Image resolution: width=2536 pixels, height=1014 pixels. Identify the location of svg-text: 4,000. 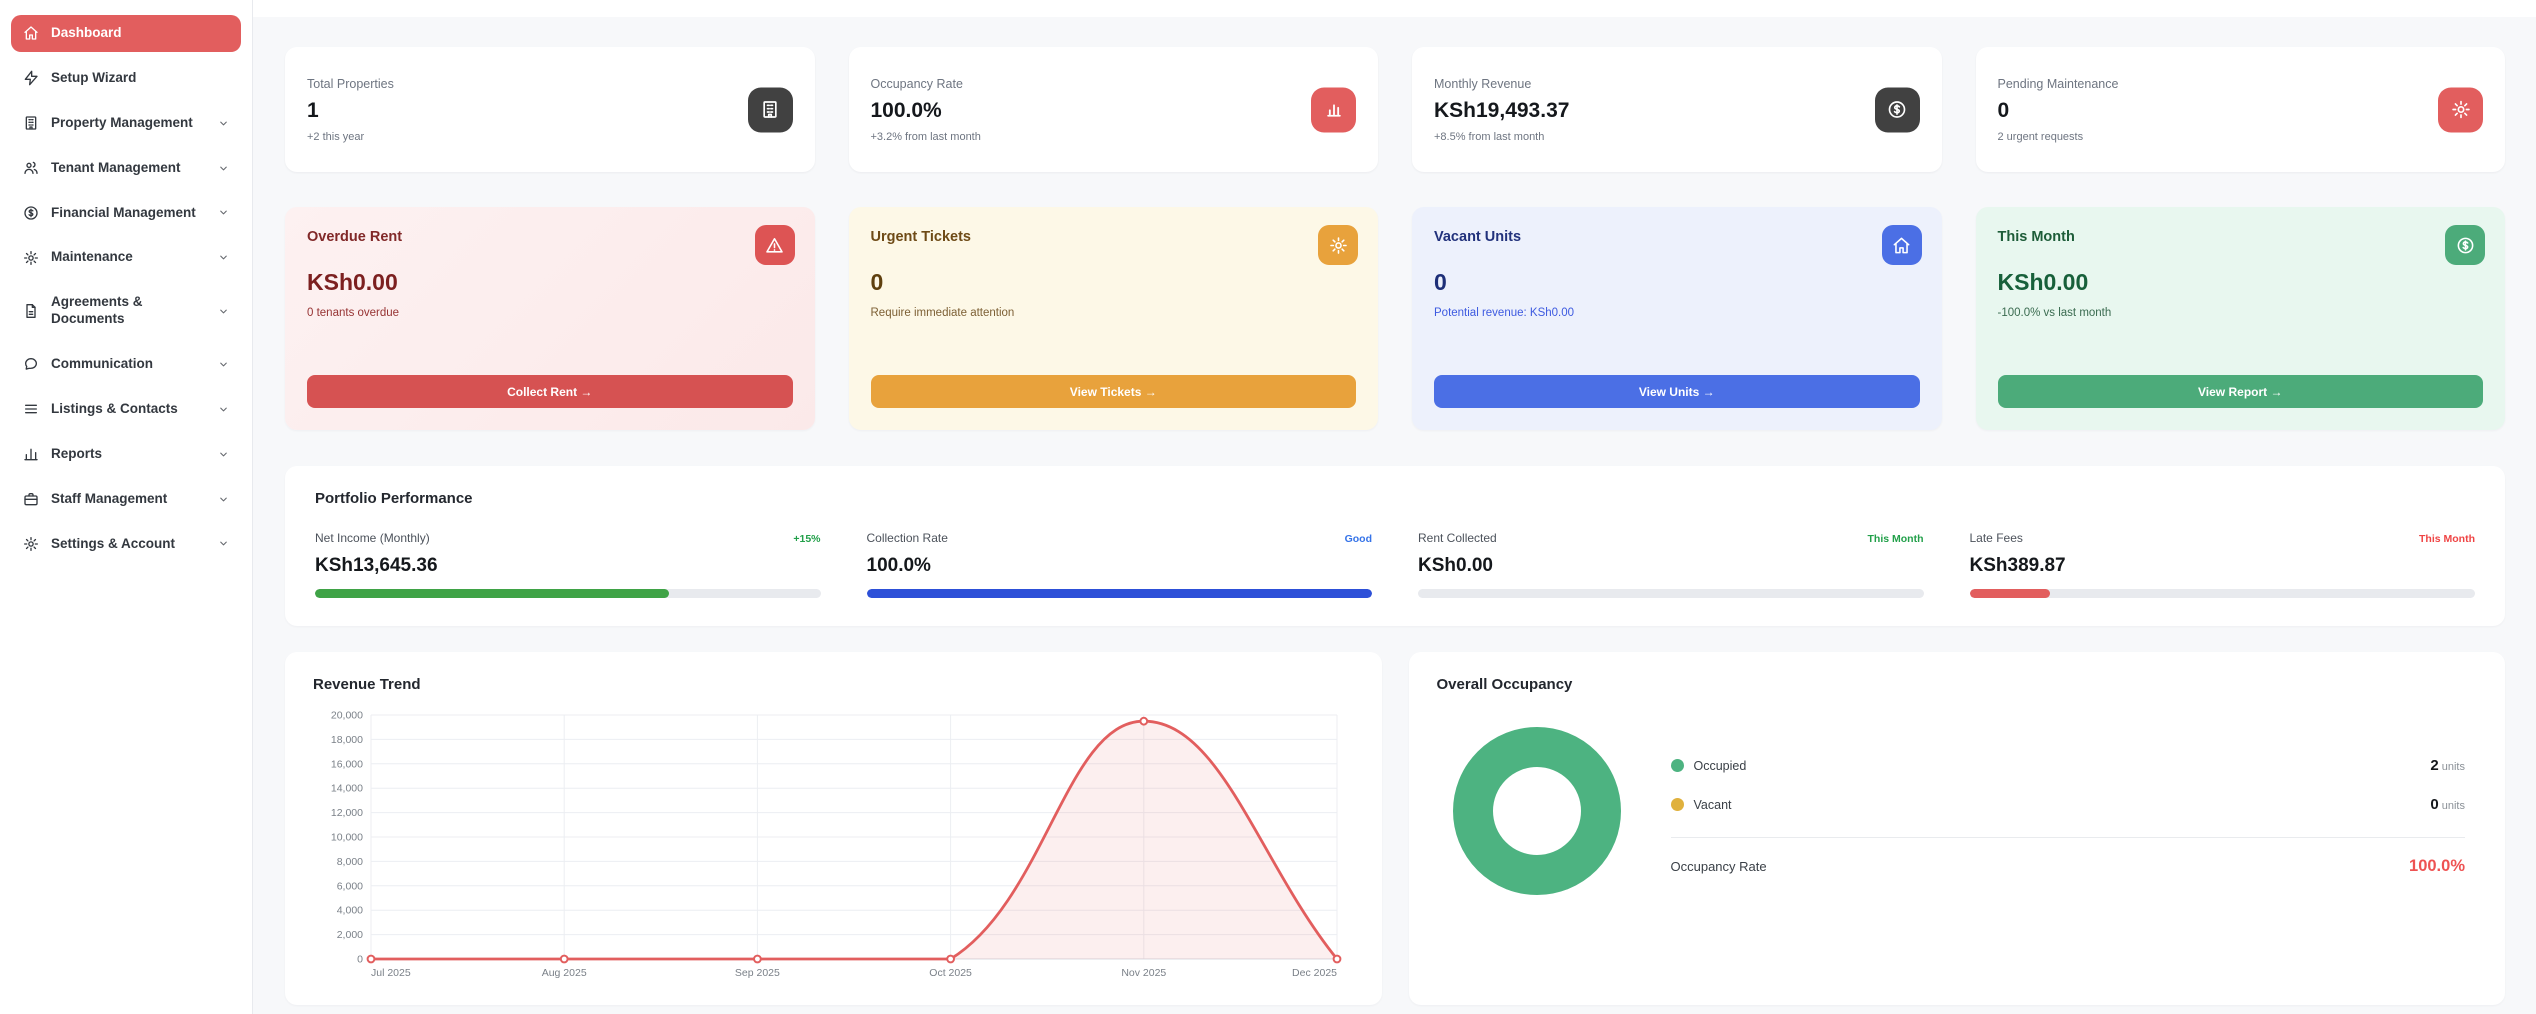
(350, 911).